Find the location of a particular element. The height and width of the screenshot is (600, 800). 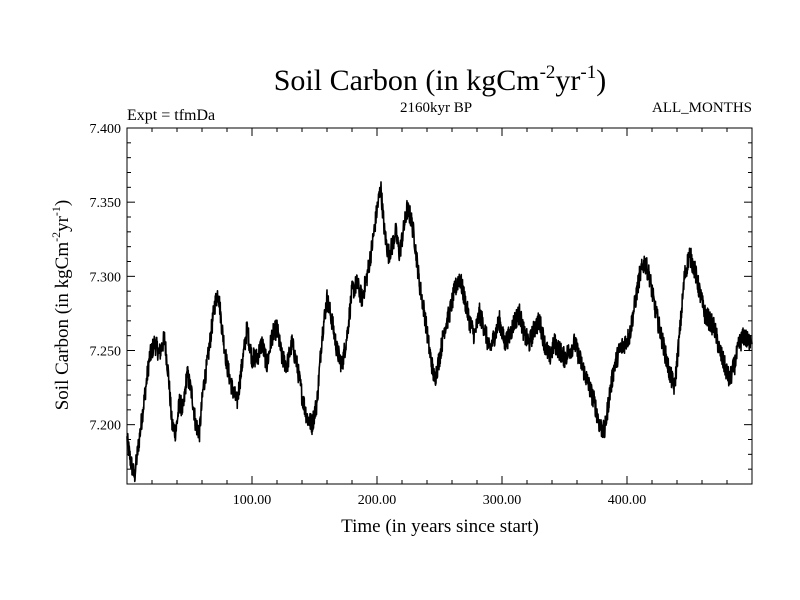

y-tick-label: 7.200 is located at coordinates (106, 426).